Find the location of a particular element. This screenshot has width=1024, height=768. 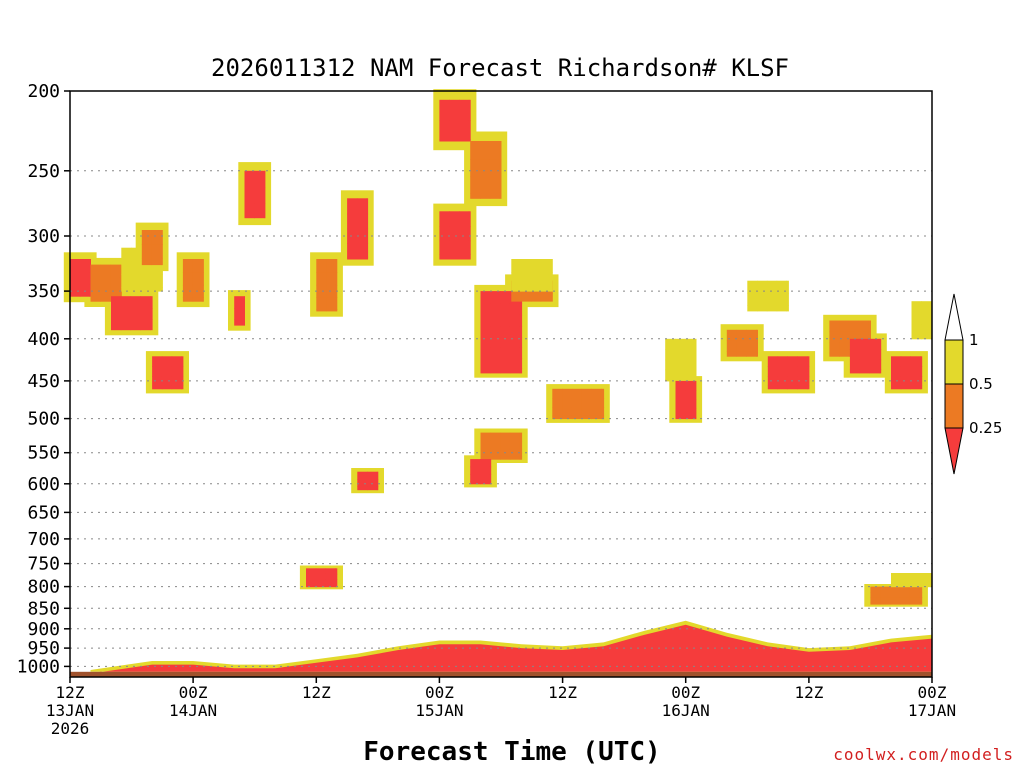

y-tick-label: 300 is located at coordinates (43, 236).